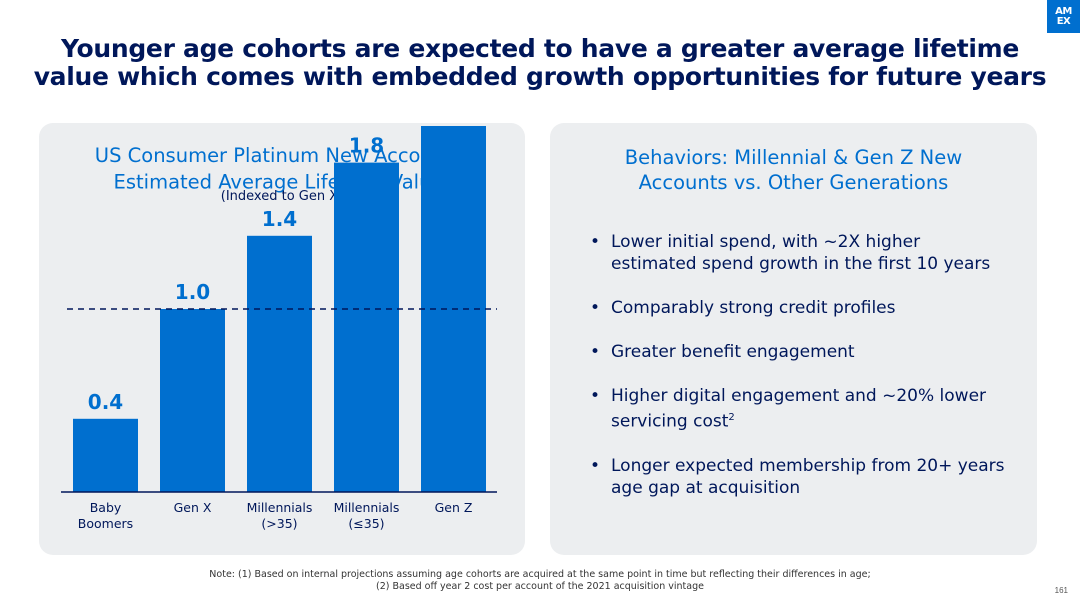  Describe the element at coordinates (282, 196) in the screenshot. I see `chart-subtitle: (Indexed to Gen X)` at that location.